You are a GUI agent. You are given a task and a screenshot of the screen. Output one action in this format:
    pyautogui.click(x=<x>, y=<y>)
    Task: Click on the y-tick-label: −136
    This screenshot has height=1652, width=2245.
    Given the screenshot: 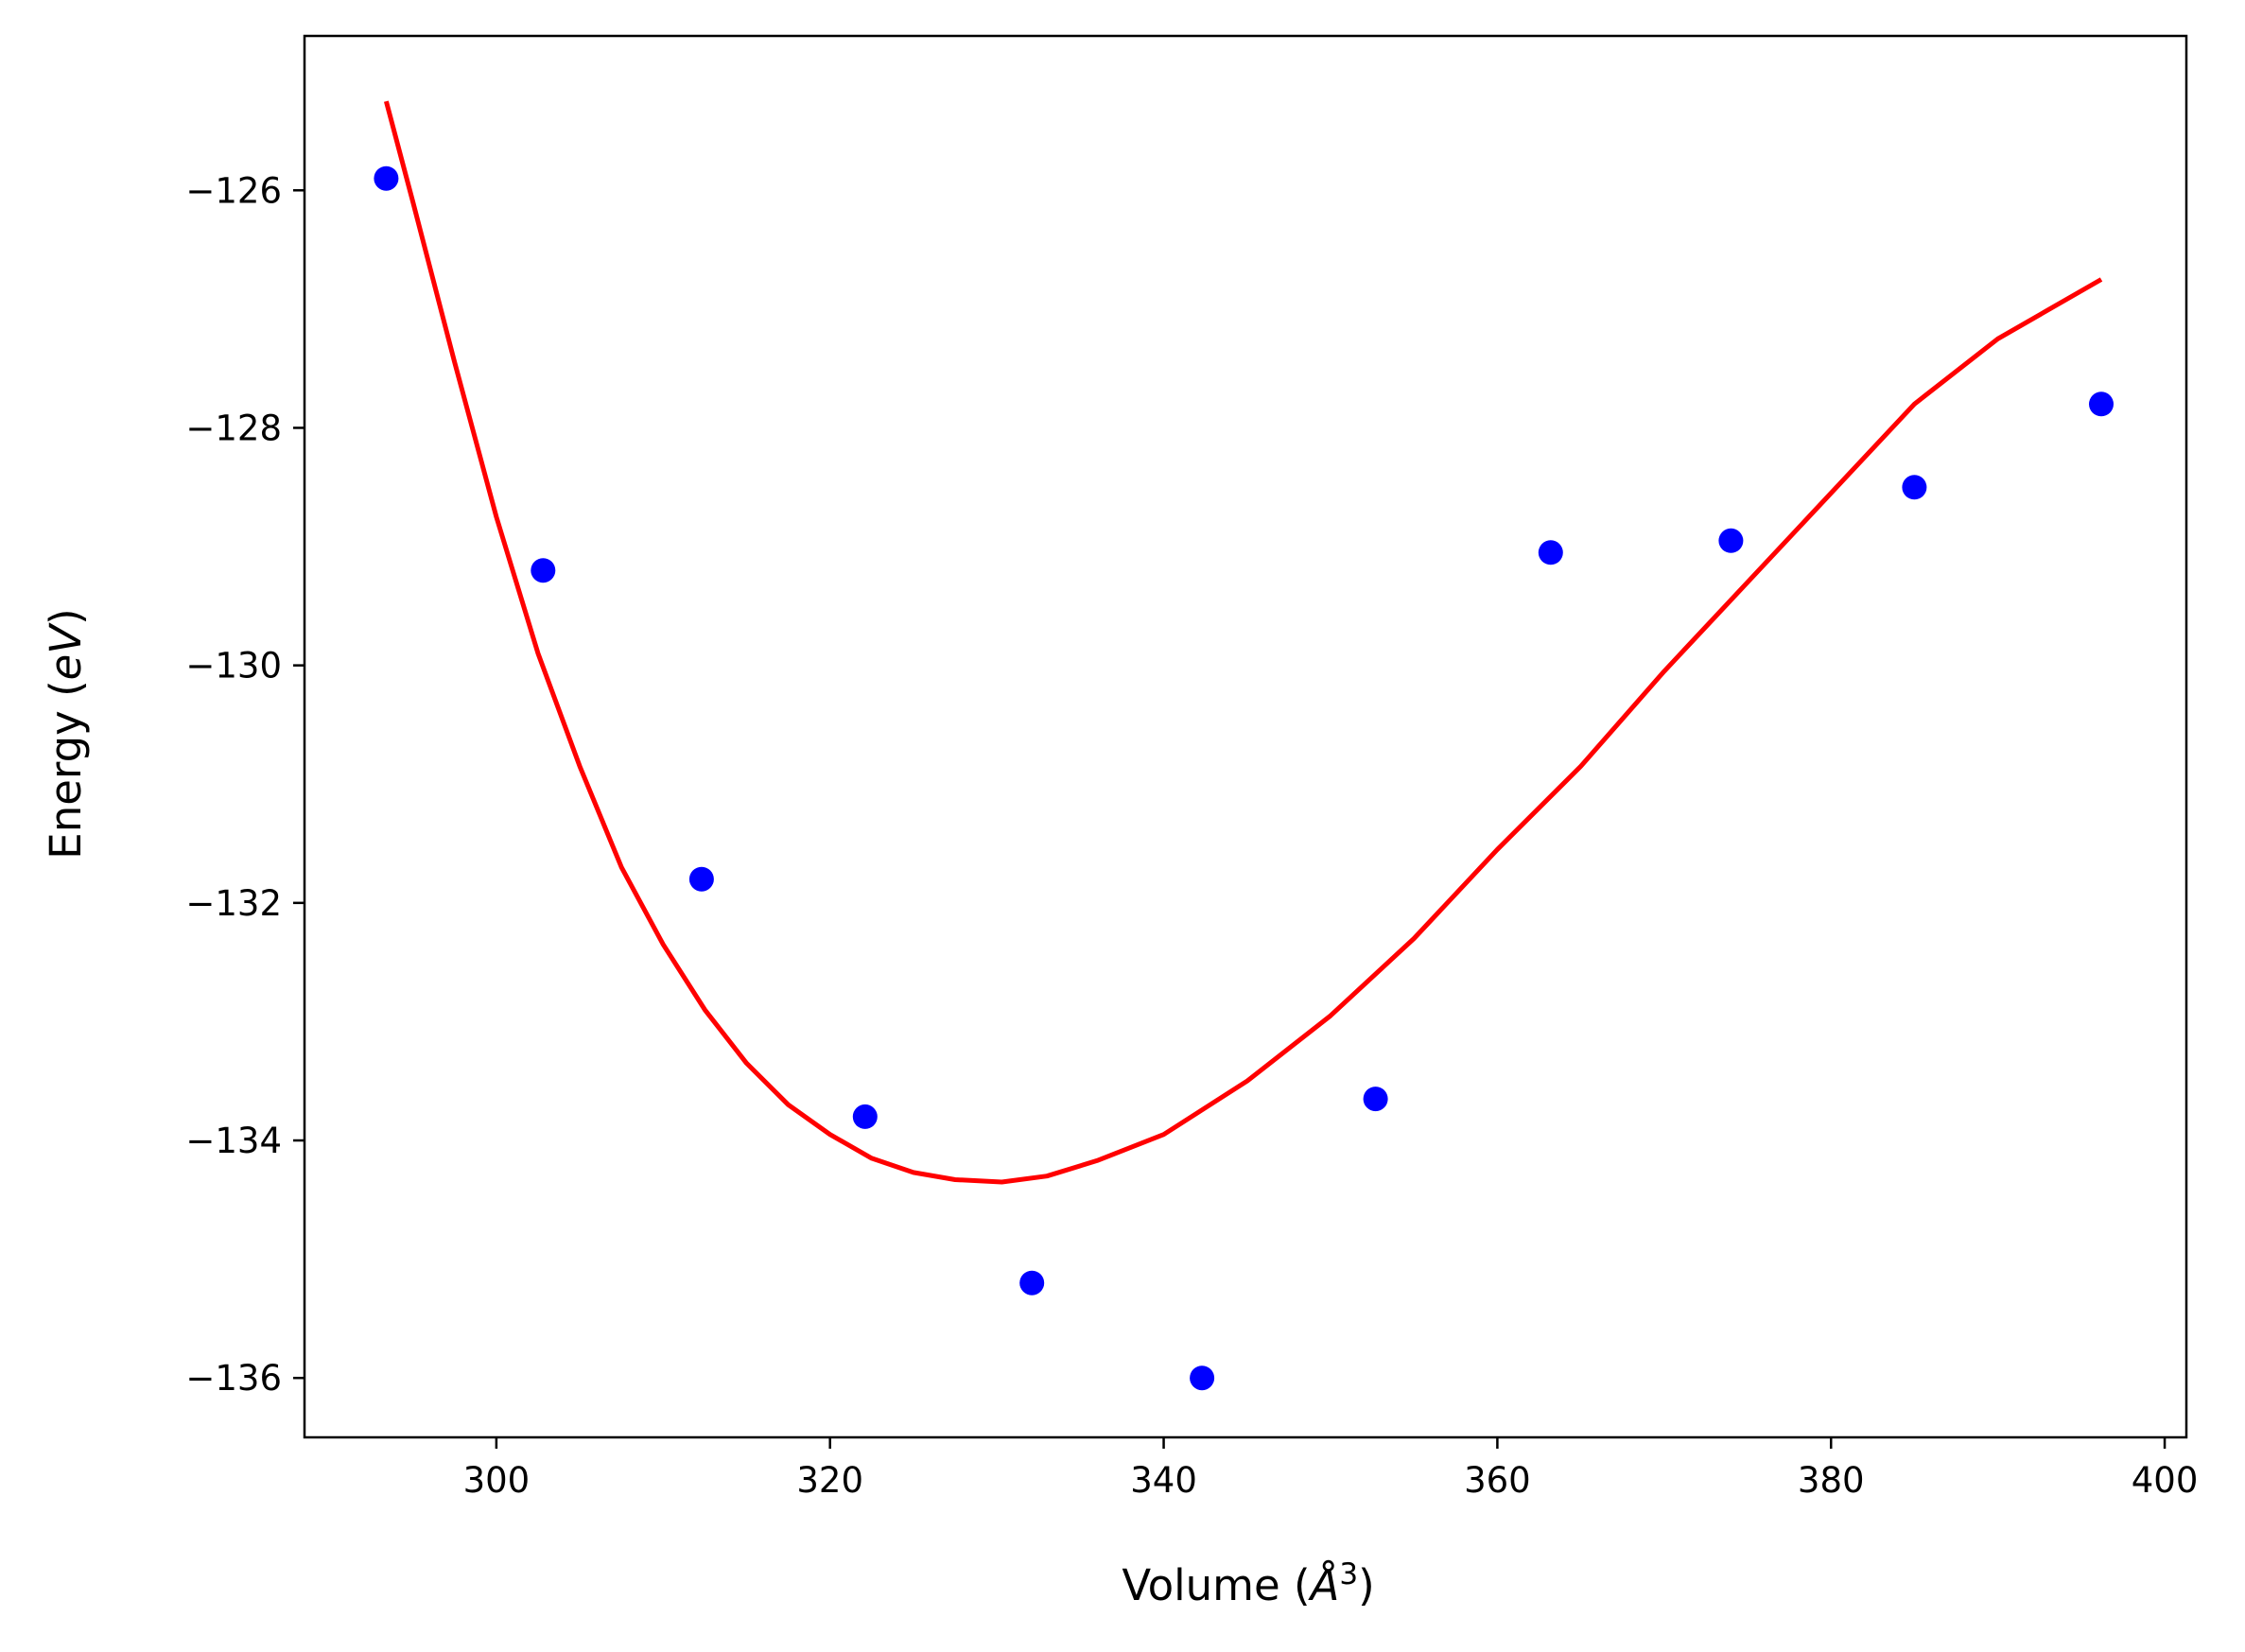 What is the action you would take?
    pyautogui.click(x=234, y=1379)
    